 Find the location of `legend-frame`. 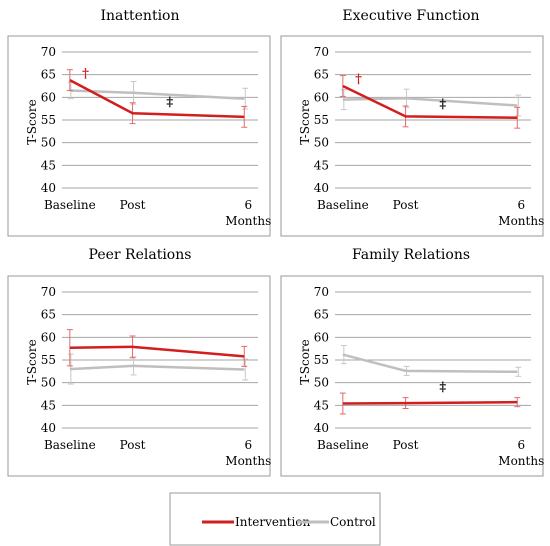

legend-frame is located at coordinates (275, 519).